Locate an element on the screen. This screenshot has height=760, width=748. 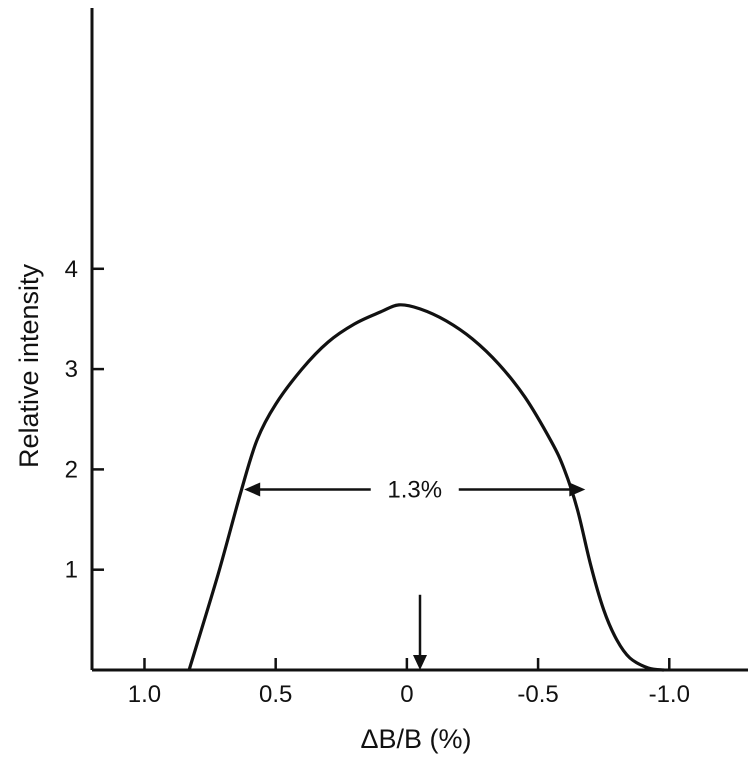
center-arrowhead is located at coordinates (420, 662).